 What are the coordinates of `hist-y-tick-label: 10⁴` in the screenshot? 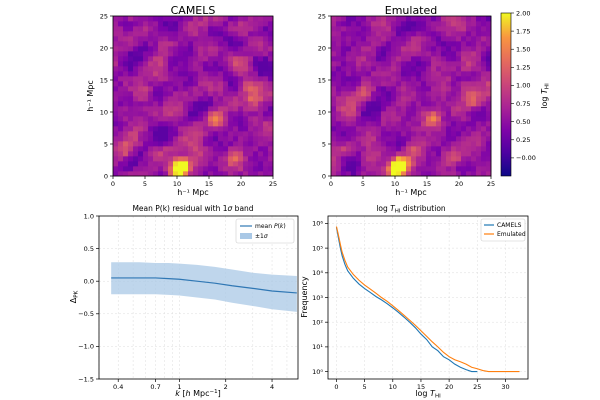 It's located at (317, 273).